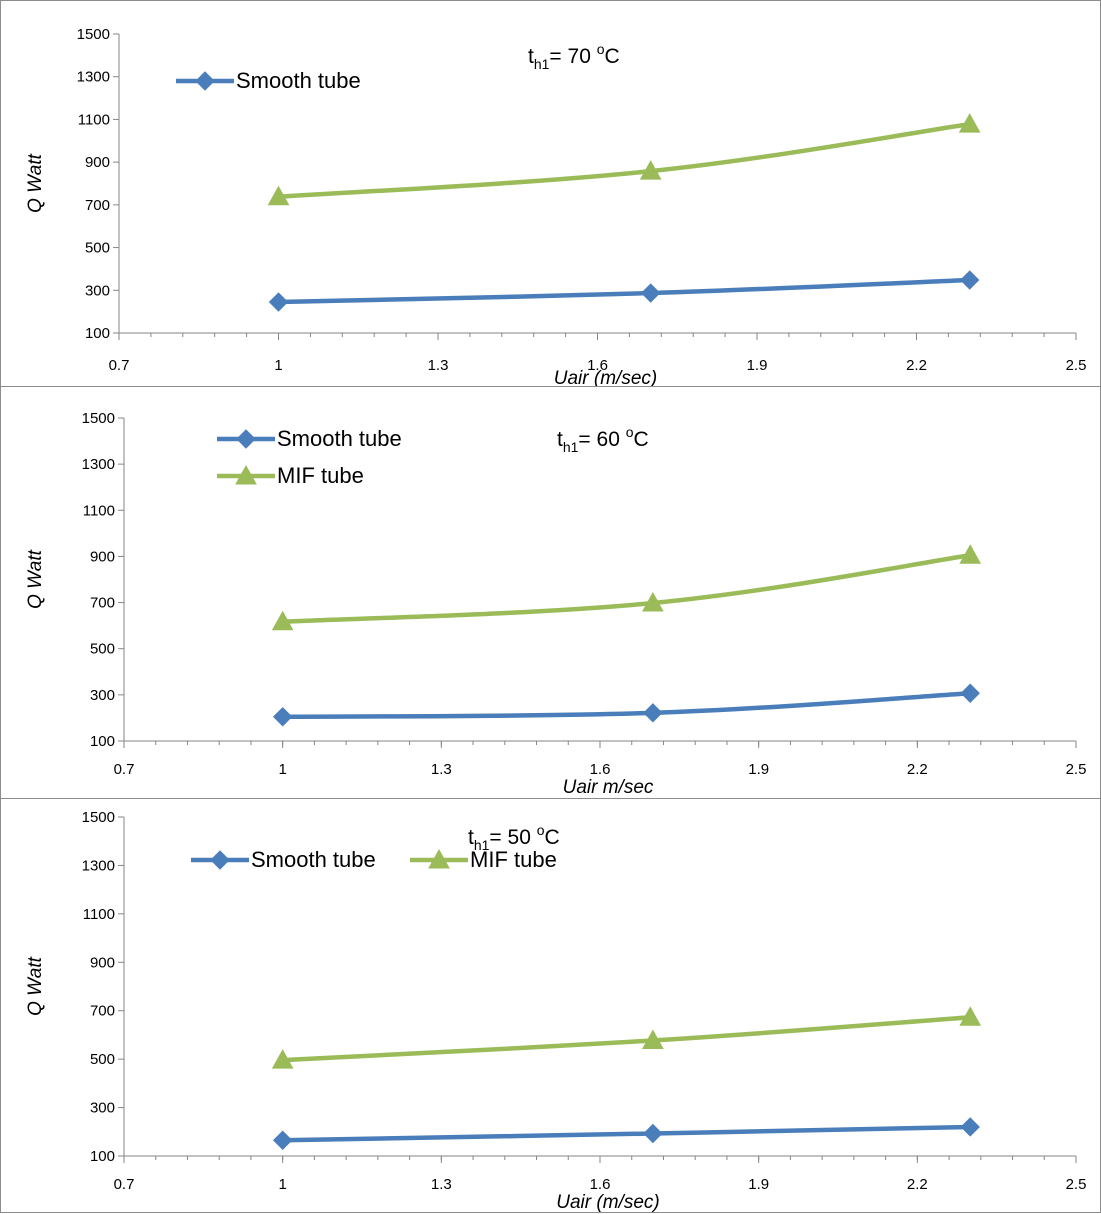  Describe the element at coordinates (608, 787) in the screenshot. I see `x-axis-title: Uair m/sec` at that location.